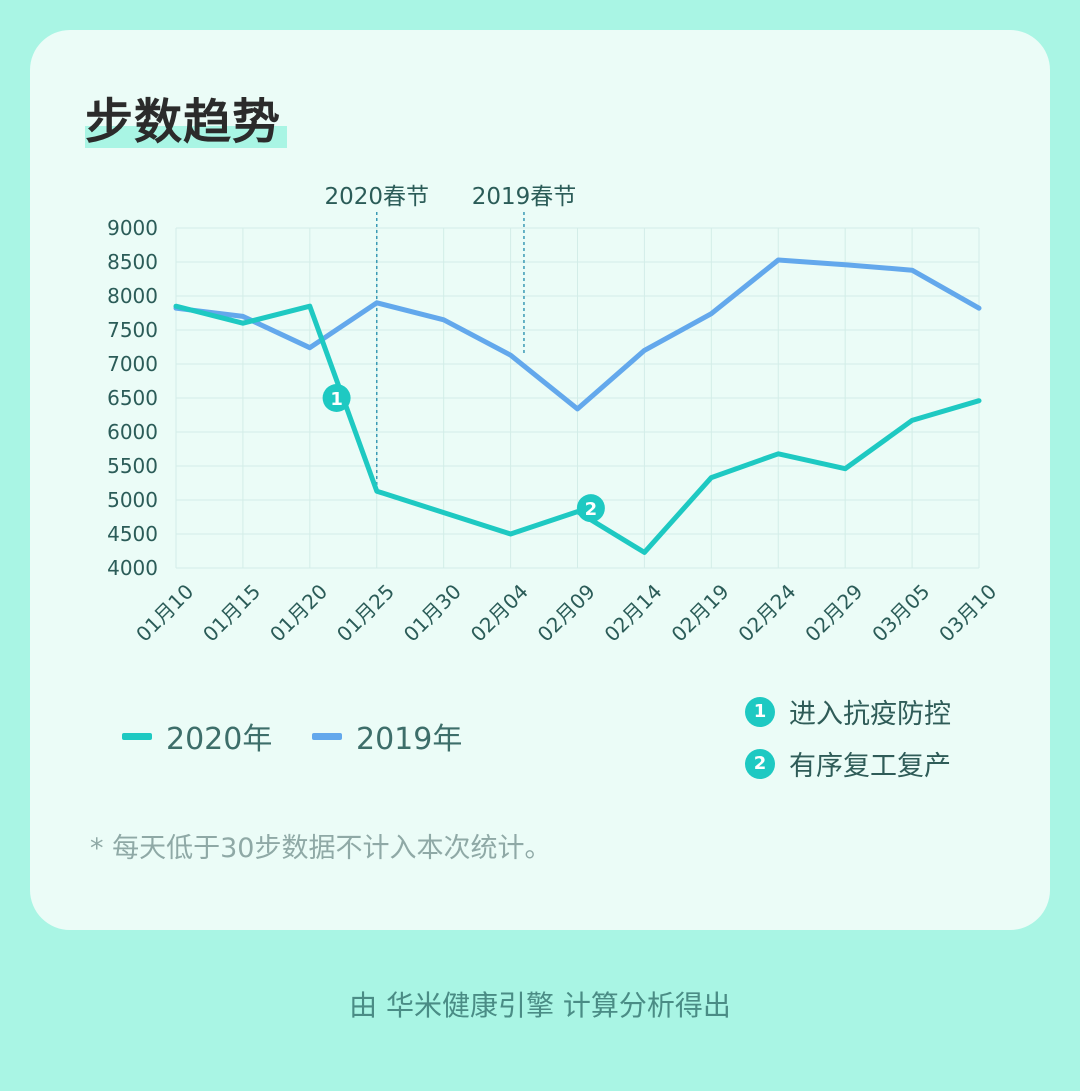 The width and height of the screenshot is (1080, 1091). Describe the element at coordinates (132, 296) in the screenshot. I see `y-tick-label: 8000` at that location.